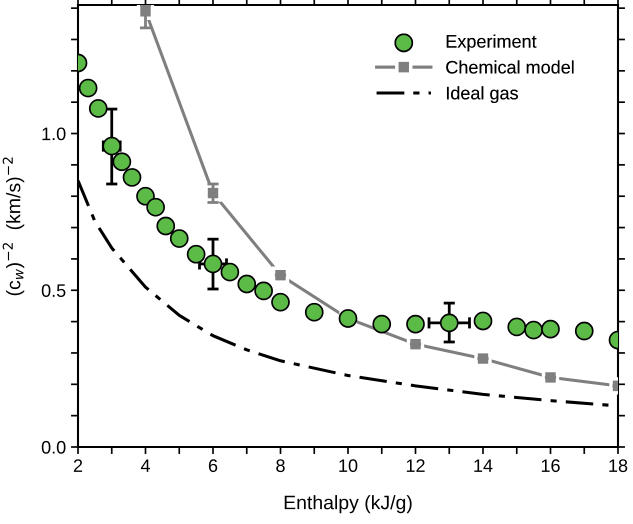  I want to click on y-tick-label: 1.0, so click(54, 133).